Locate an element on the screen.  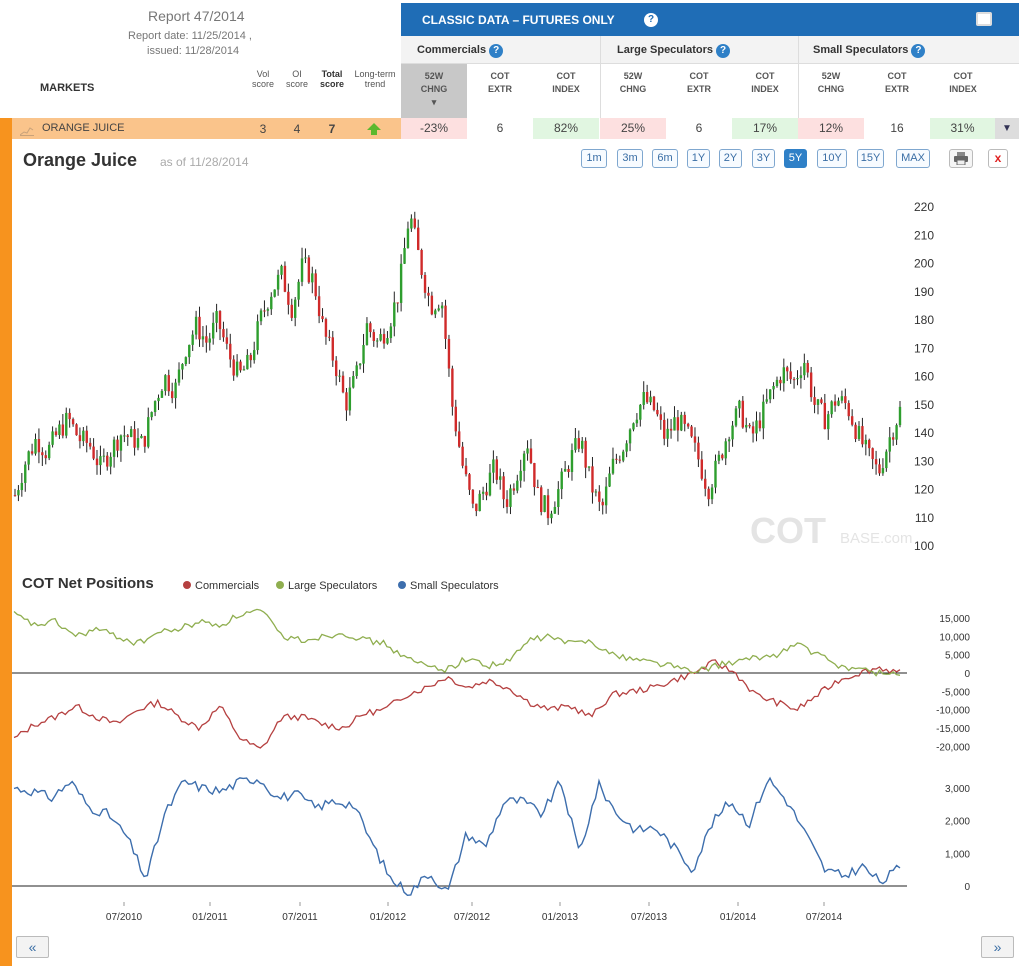
large-cot-extr-cell: 6 is located at coordinates (699, 128).